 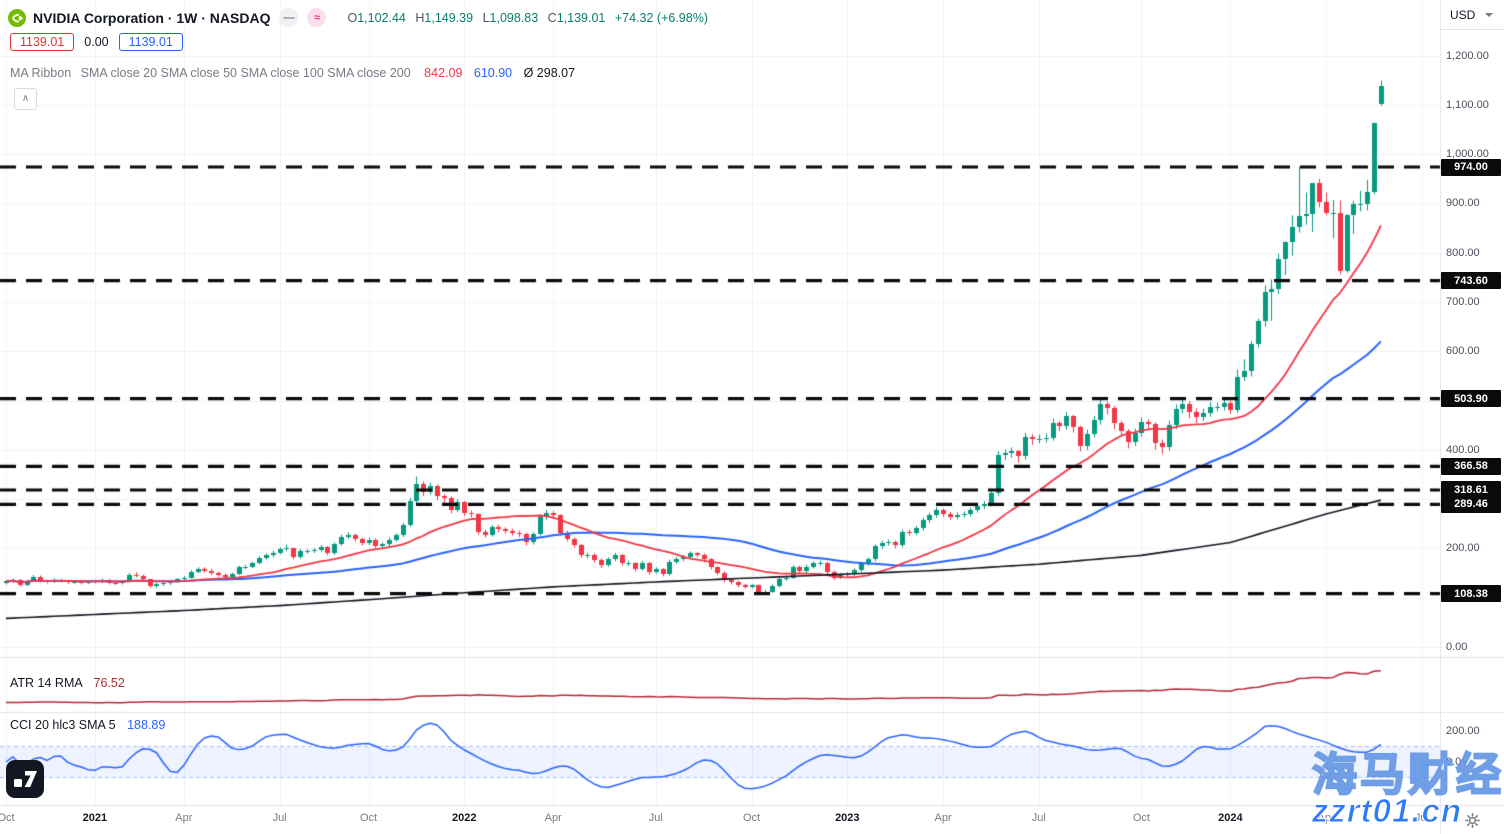 I want to click on symbol-title: NVIDIA Corporation · 1W · NASDAQ, so click(x=152, y=17).